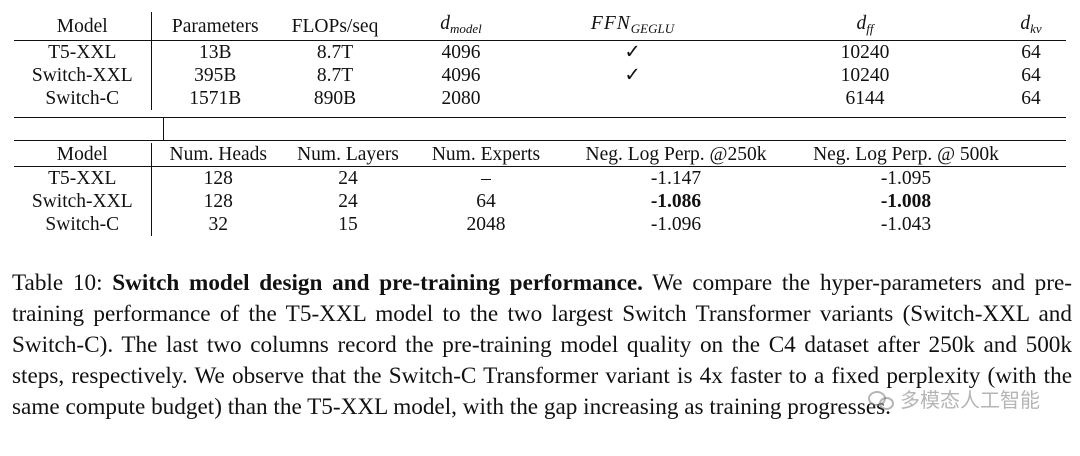 Image resolution: width=1080 pixels, height=456 pixels. What do you see at coordinates (215, 26) in the screenshot?
I see `header-parameters: Parameters` at bounding box center [215, 26].